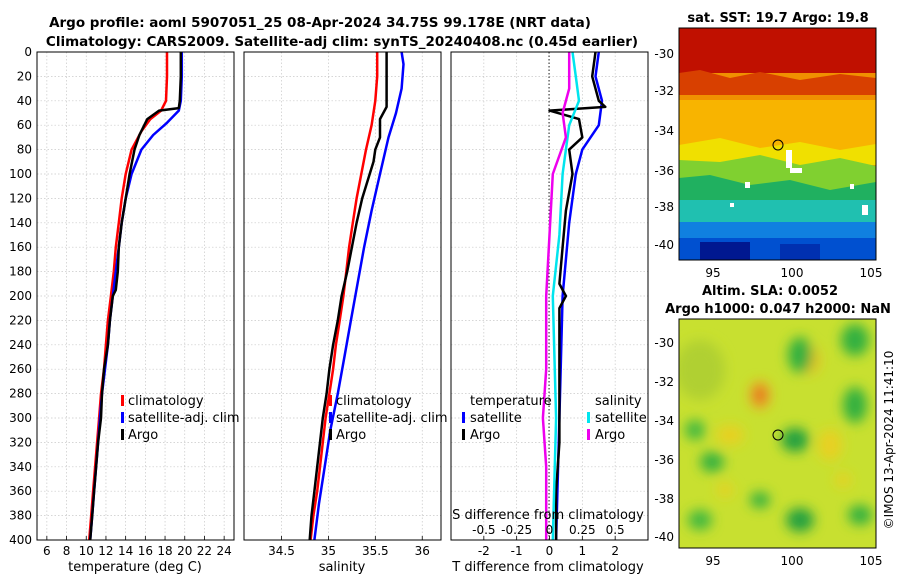  Describe the element at coordinates (664, 171) in the screenshot. I see `sst-lat-tick: -36` at that location.